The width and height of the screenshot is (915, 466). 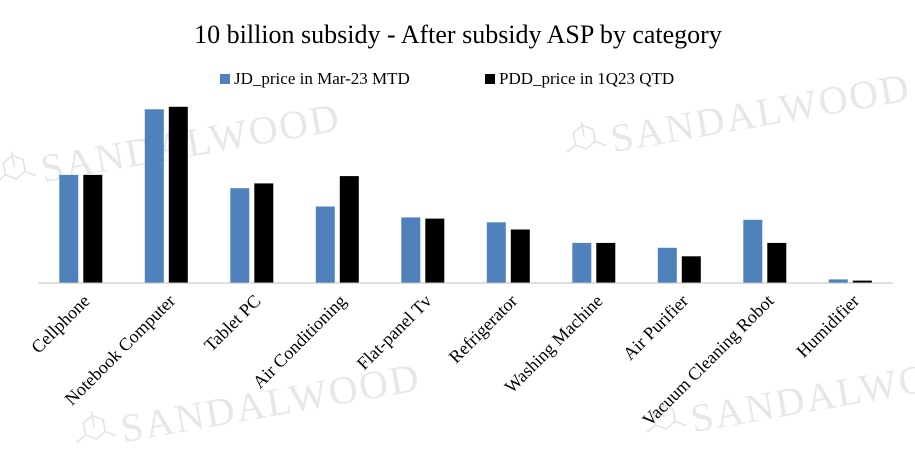 What do you see at coordinates (322, 78) in the screenshot?
I see `legend-label-1: JD_price in Mar-23 MTD` at bounding box center [322, 78].